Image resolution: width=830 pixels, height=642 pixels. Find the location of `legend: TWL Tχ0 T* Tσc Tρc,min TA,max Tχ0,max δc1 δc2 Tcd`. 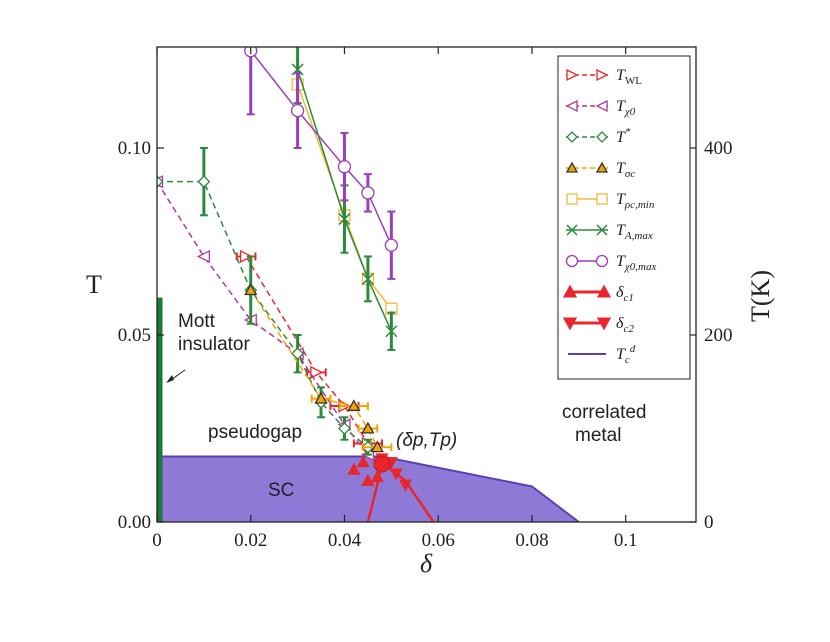

legend: TWL Tχ0 T* Tσc Tρc,min TA,max Tχ0,max δc1 δc2 Tcd is located at coordinates (624, 217).